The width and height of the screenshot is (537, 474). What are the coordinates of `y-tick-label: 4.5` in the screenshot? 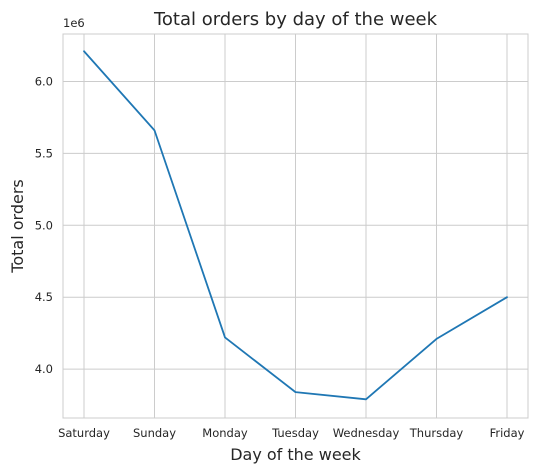 It's located at (44, 297).